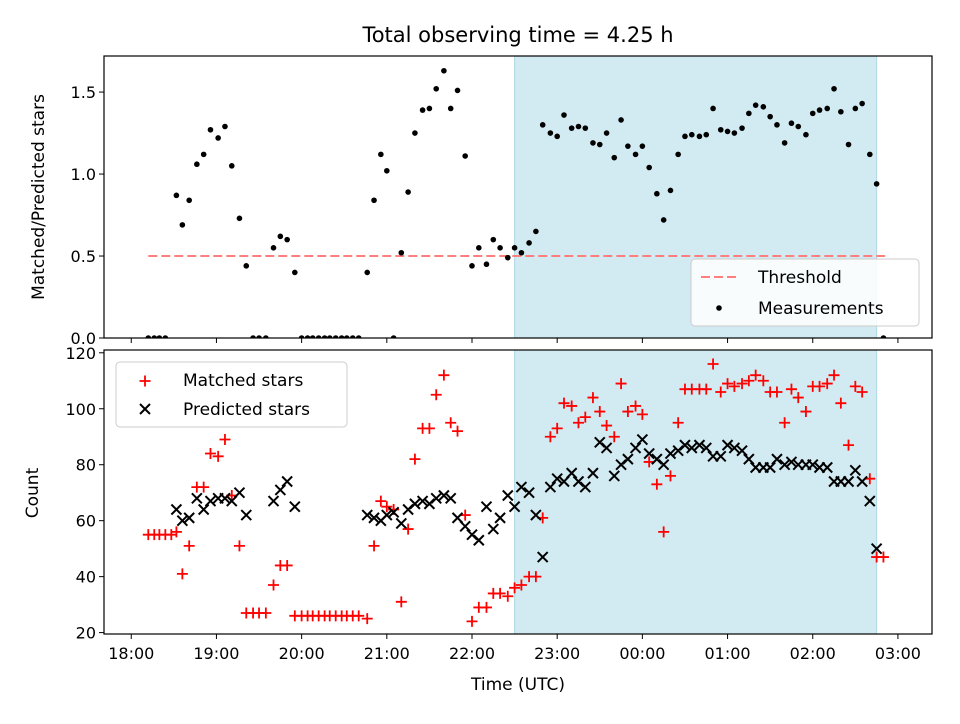 The image size is (960, 724). Describe the element at coordinates (86, 633) in the screenshot. I see `y-tick-label: 20` at that location.